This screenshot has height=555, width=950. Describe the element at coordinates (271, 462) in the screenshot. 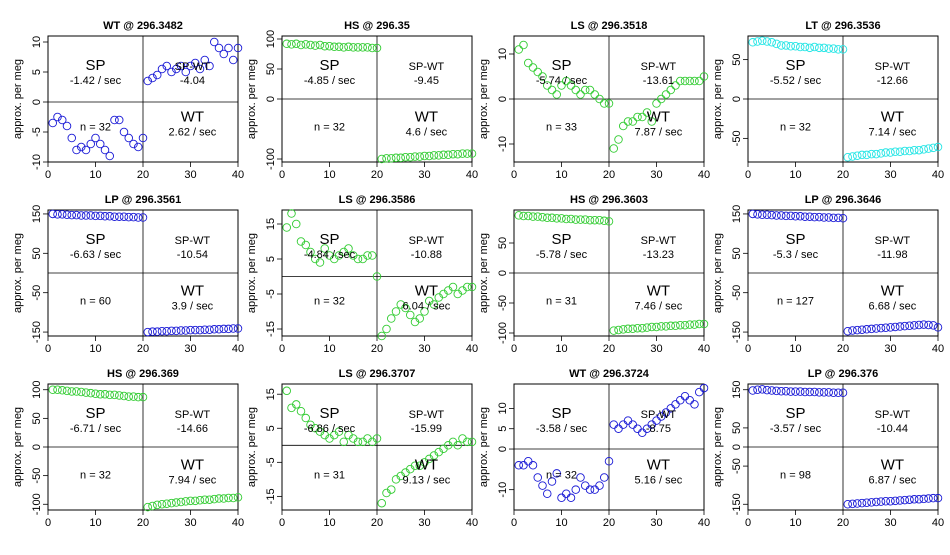

I see `y-tick-label: -5` at that location.